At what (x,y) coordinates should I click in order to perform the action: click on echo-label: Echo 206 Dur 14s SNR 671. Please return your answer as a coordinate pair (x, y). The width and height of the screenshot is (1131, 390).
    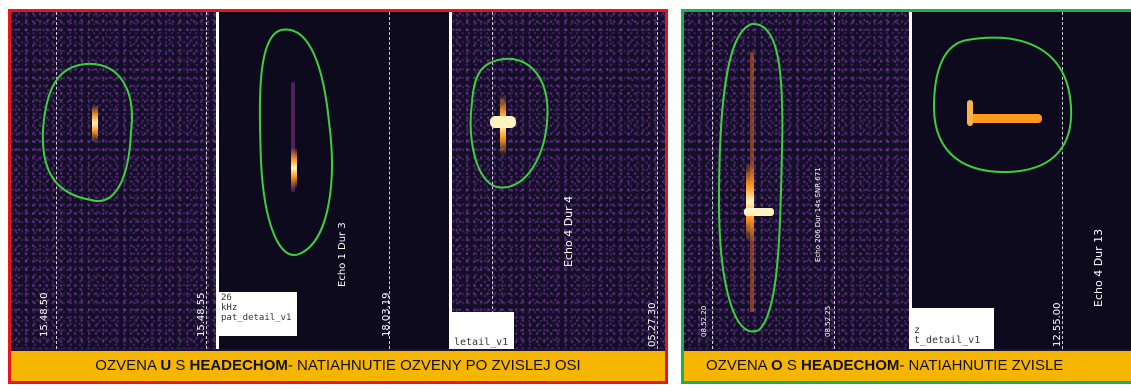
    Looking at the image, I should click on (818, 214).